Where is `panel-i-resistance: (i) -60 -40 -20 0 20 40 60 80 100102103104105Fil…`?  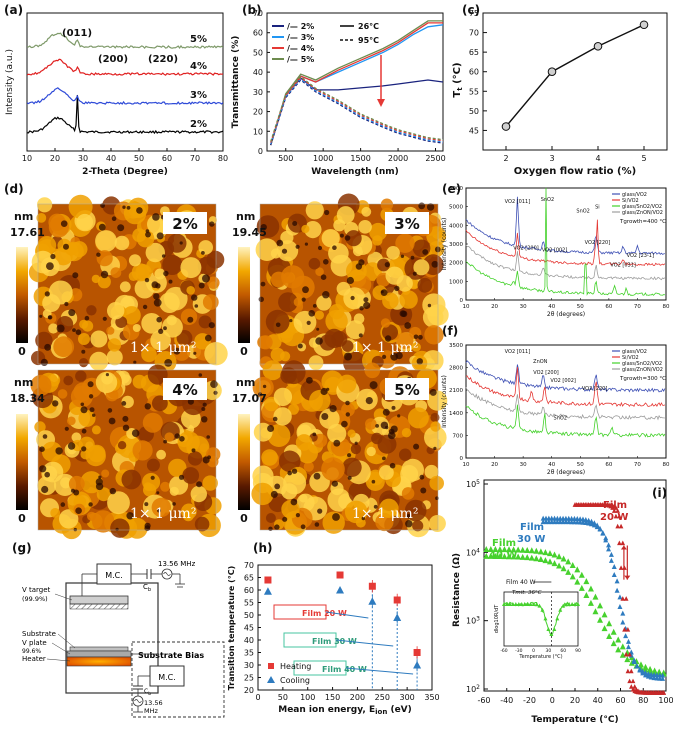
panel-i-resistance: (i) -60 -40 -20 0 20 40 60 80 100102103104105Fil… is located at coordinates (562, 602).